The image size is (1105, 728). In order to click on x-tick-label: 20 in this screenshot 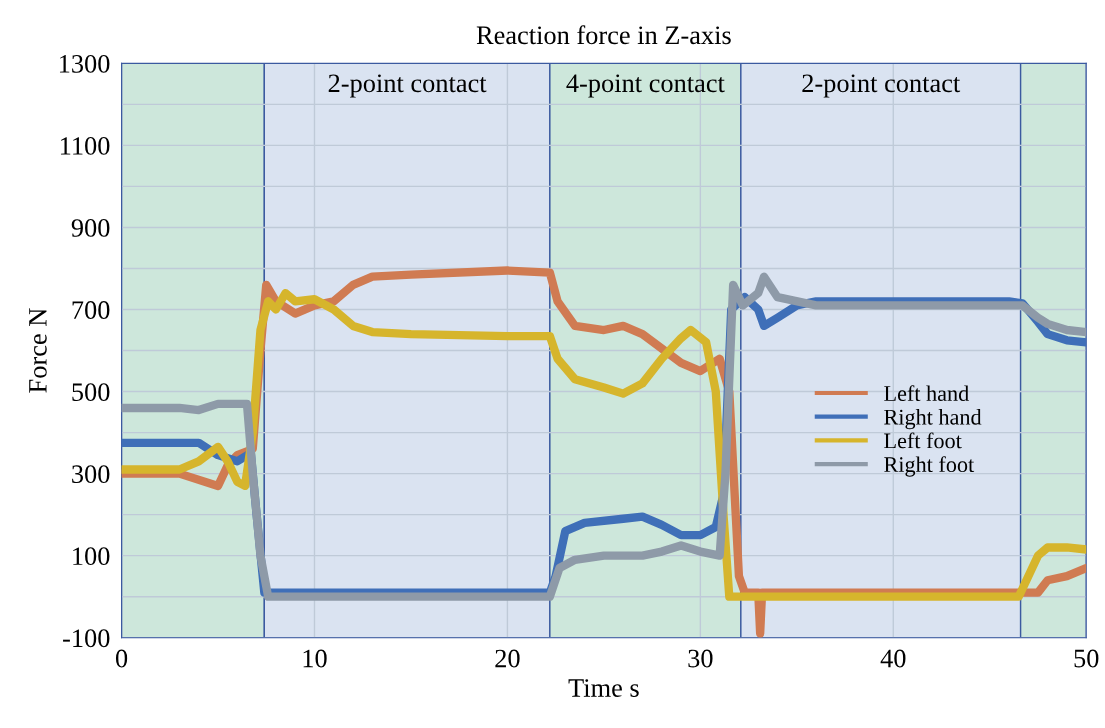, I will do `click(507, 658)`.